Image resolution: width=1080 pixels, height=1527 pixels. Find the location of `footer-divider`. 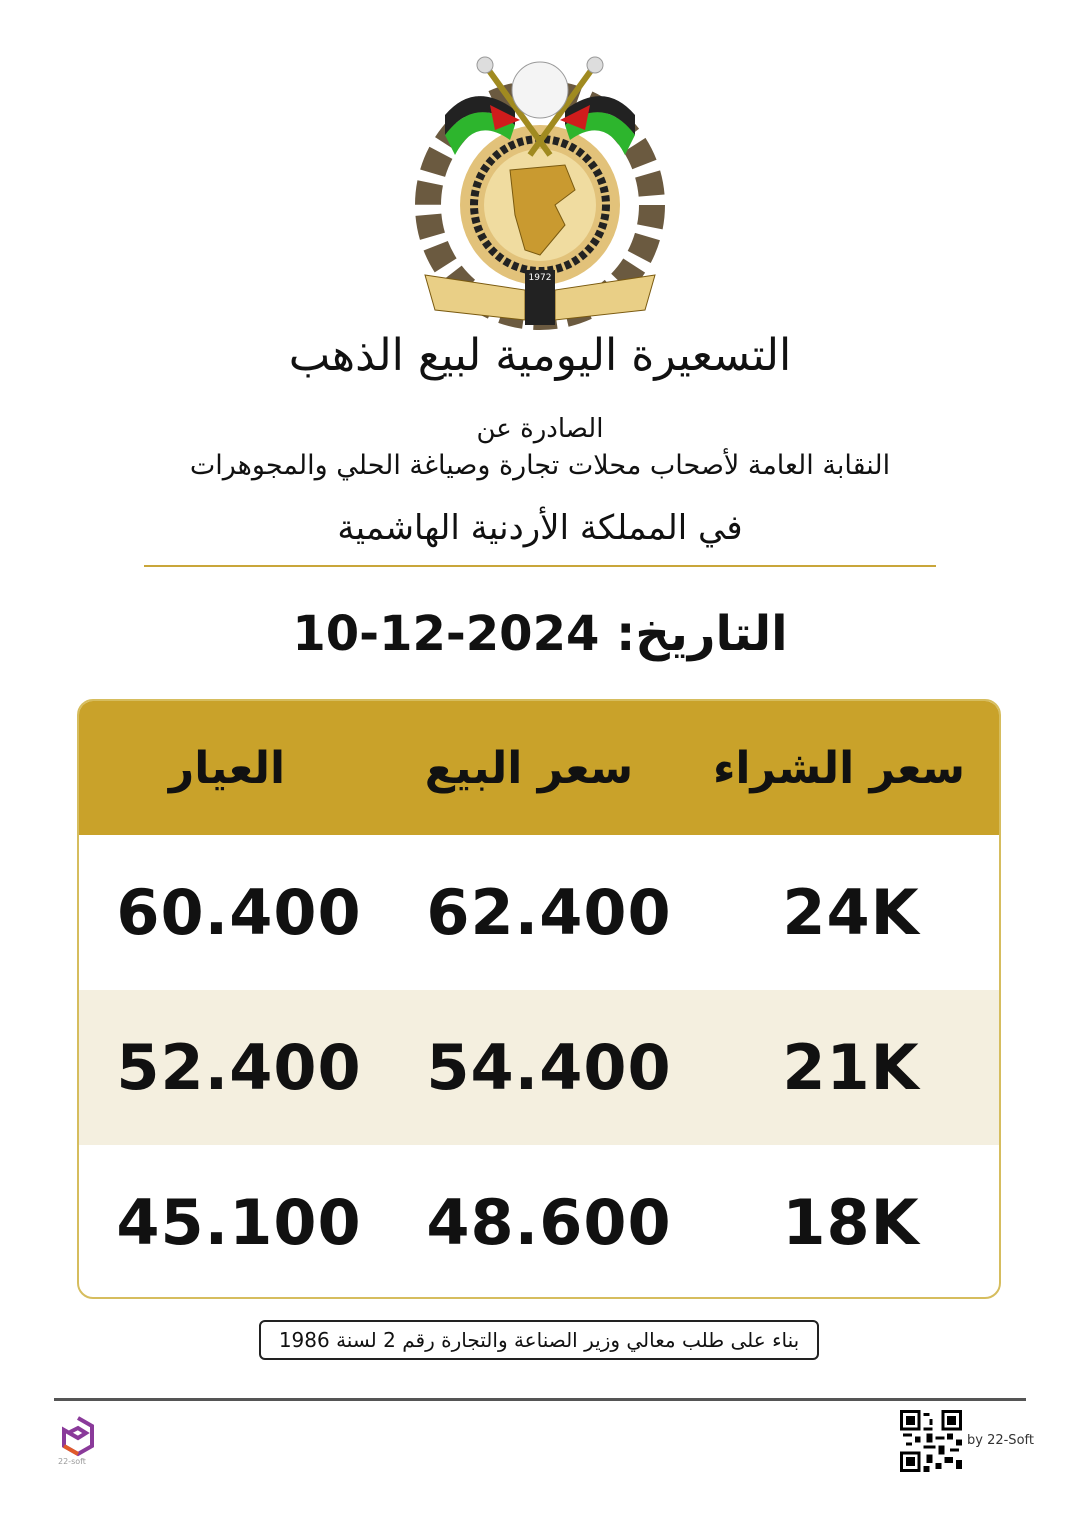

footer-divider is located at coordinates (540, 1399).